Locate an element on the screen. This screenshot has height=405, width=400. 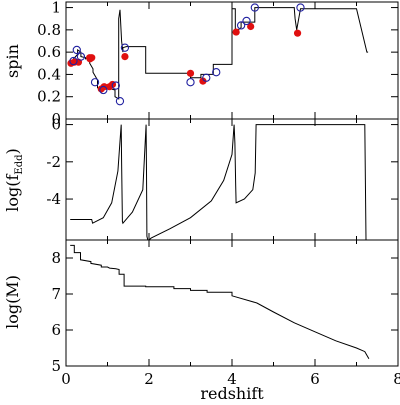
x-tick-label: 0 is located at coordinates (66, 379).